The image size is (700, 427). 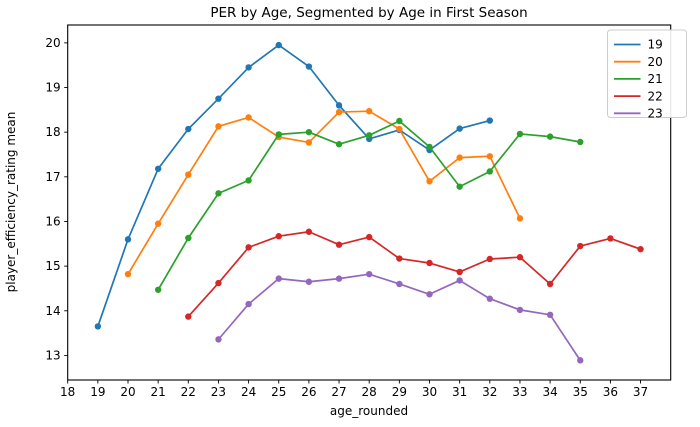 I want to click on x-tick-label: 28, so click(x=369, y=392).